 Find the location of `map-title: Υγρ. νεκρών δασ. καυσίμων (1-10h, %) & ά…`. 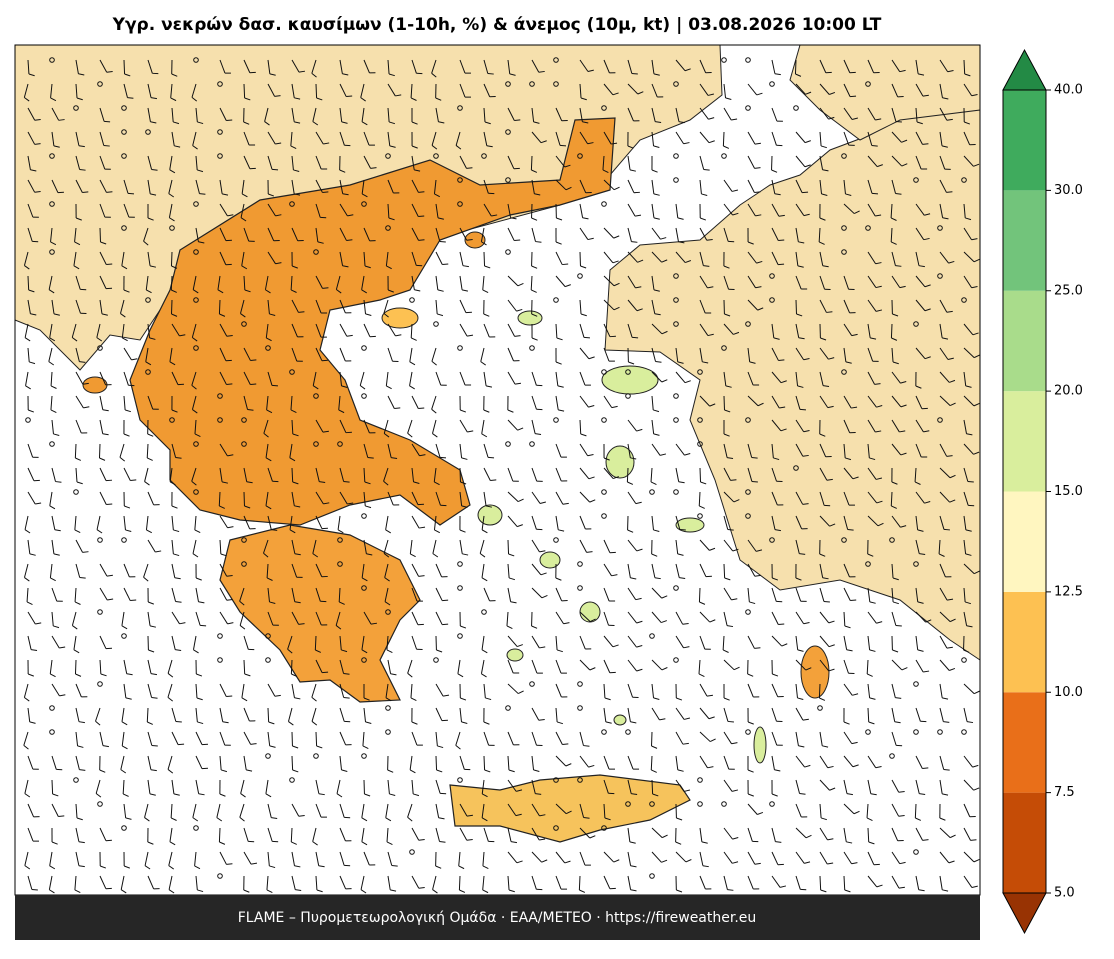

map-title: Υγρ. νεκρών δασ. καυσίμων (1-10h, %) & ά… is located at coordinates (497, 25).